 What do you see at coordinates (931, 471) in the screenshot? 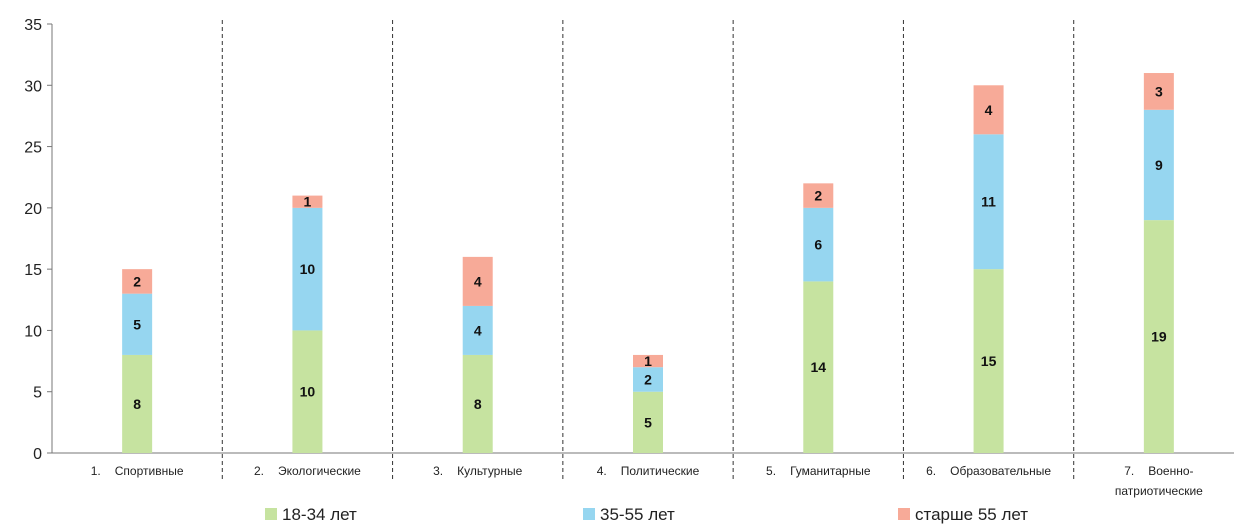
I see `x-tick-number: 6.` at bounding box center [931, 471].